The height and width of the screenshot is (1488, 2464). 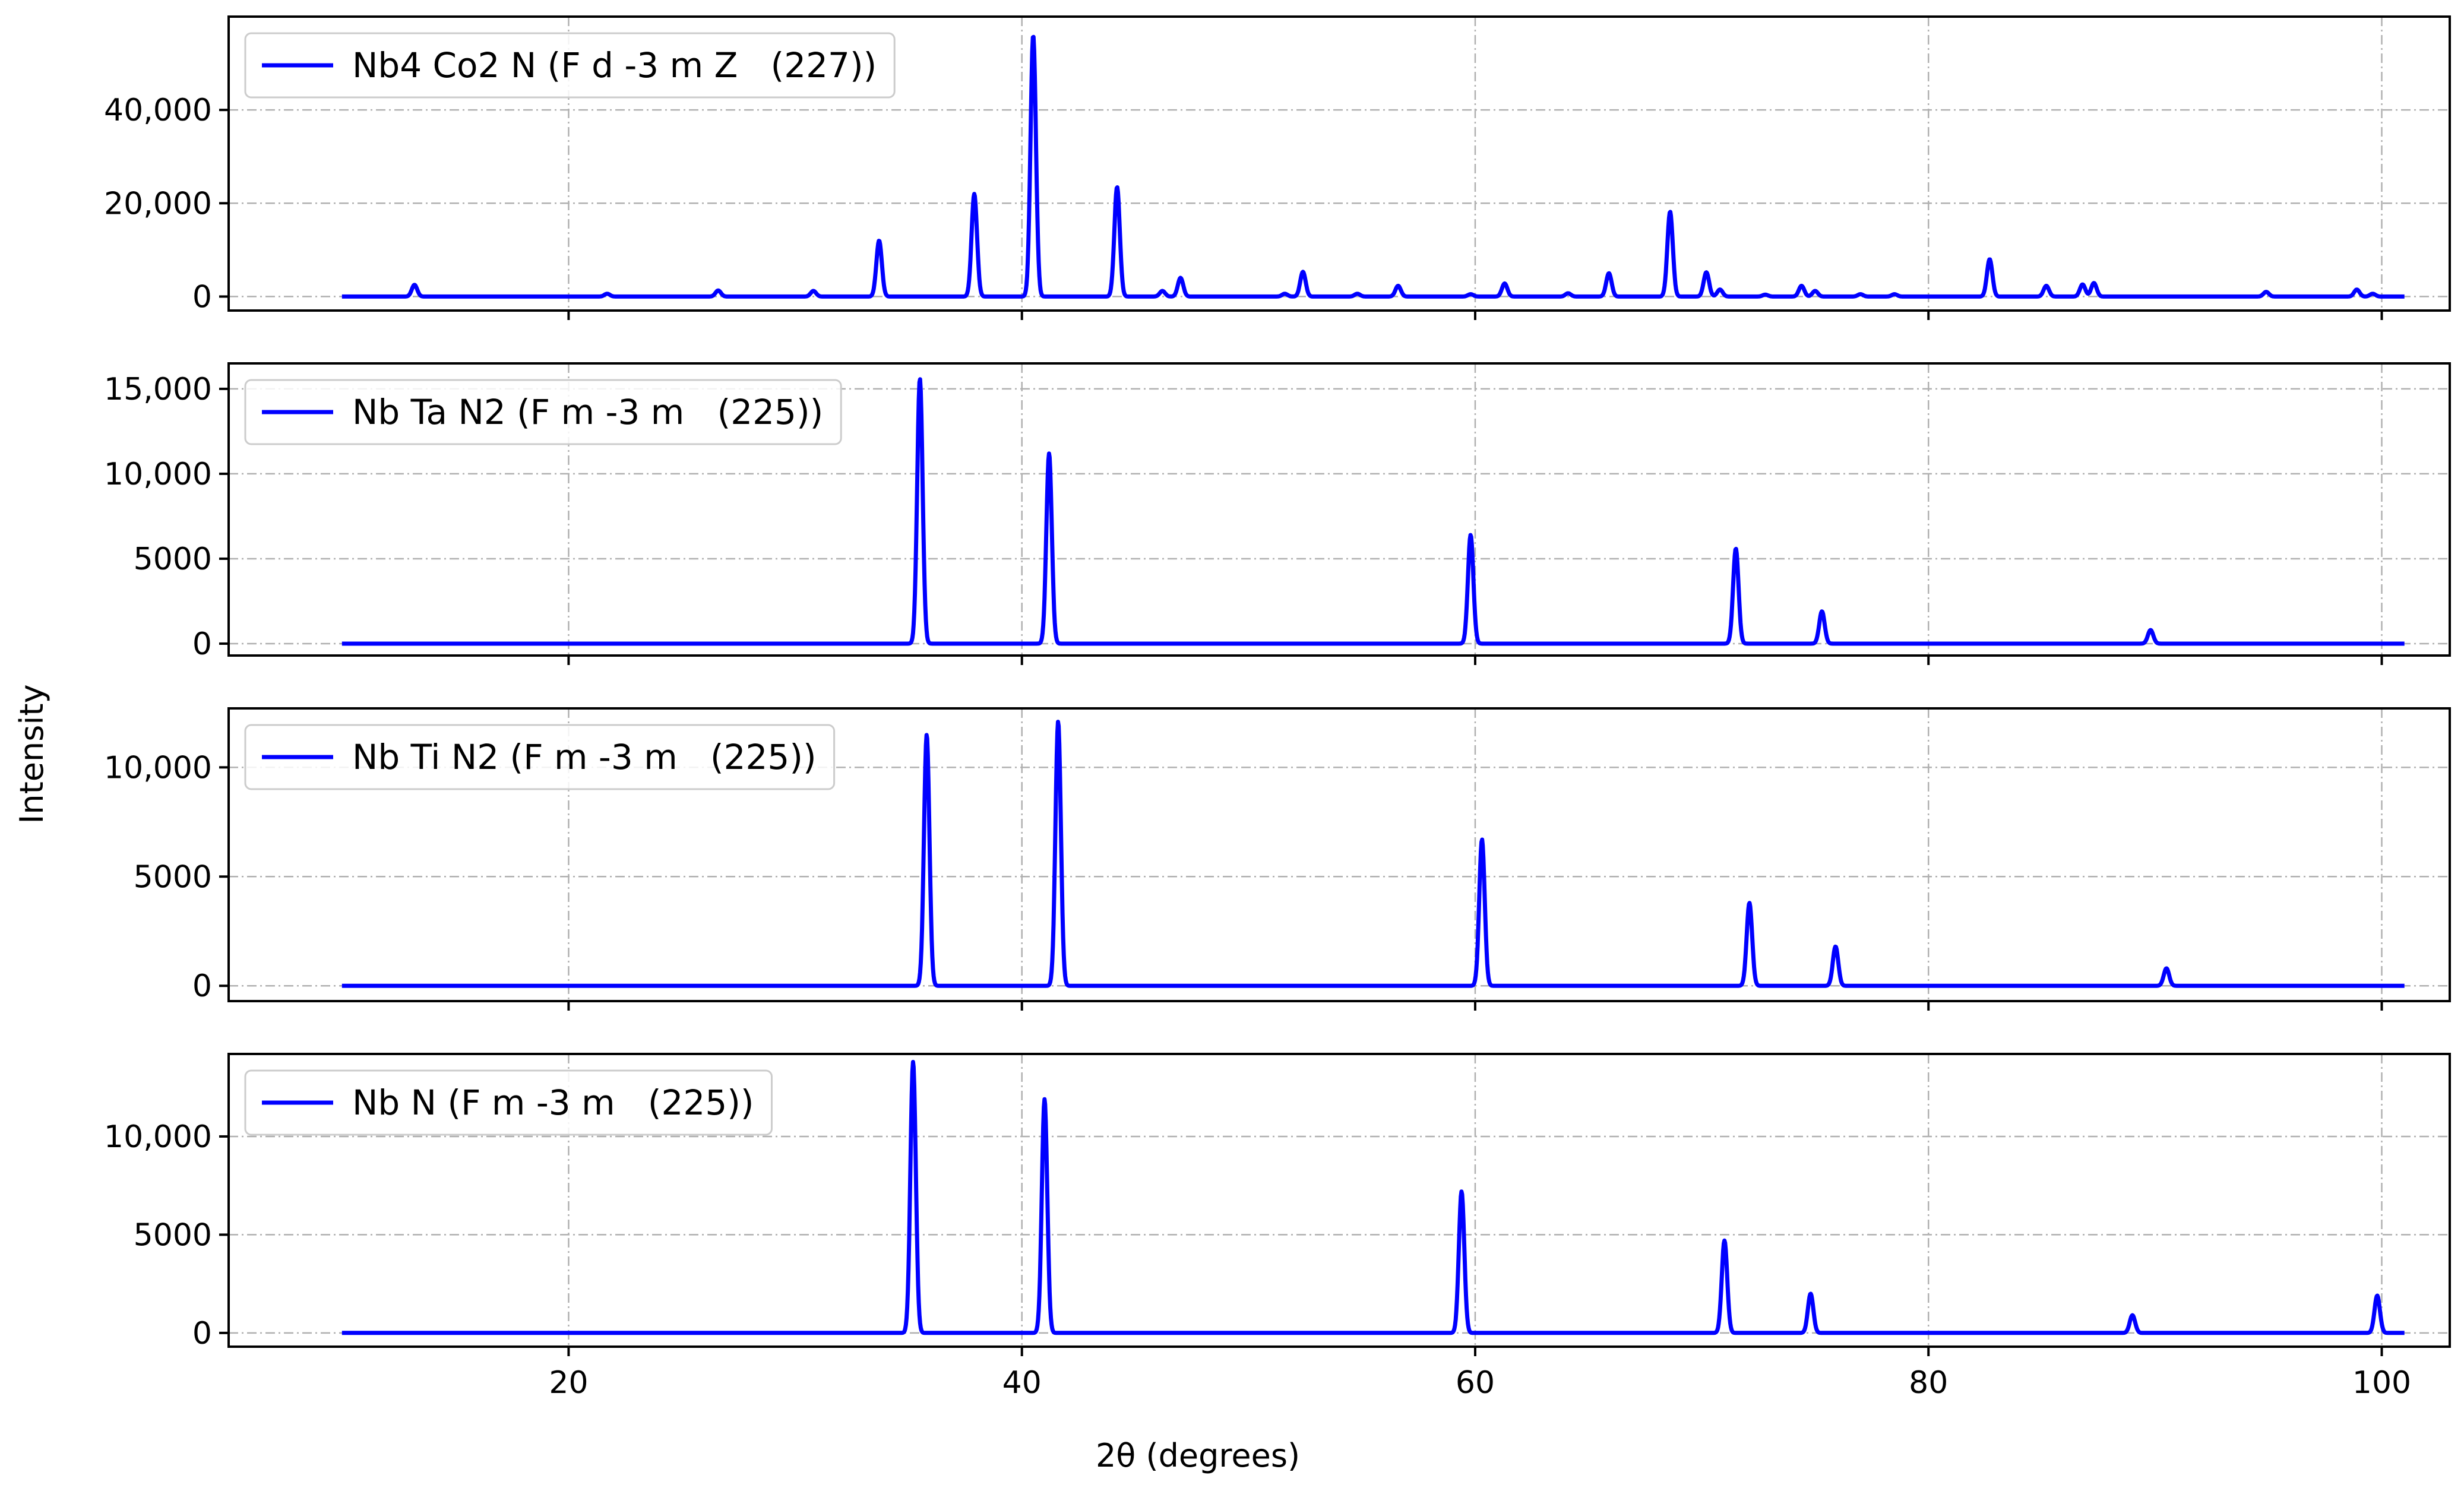 I want to click on legend: Nb4 Co2 N (F d -3 m Z (227)), so click(x=570, y=65).